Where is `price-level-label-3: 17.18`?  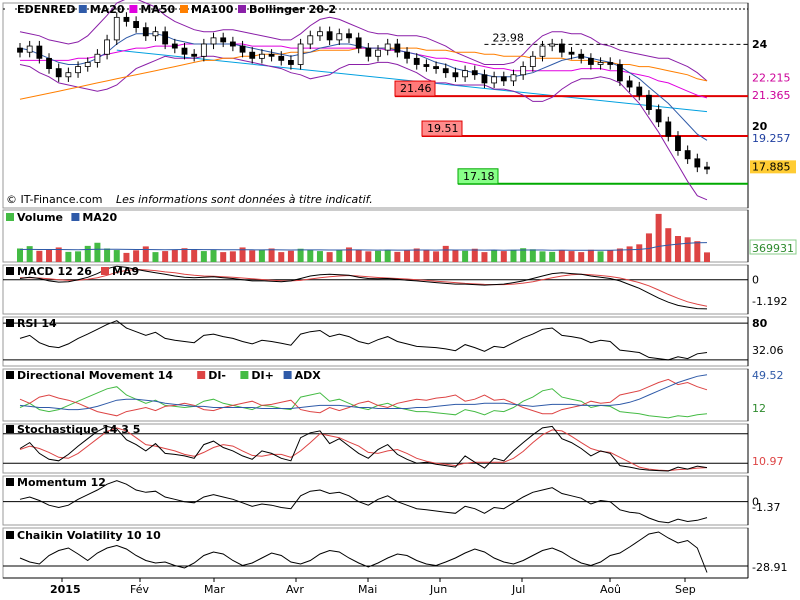
price-level-label-3: 17.18 is located at coordinates (479, 176).